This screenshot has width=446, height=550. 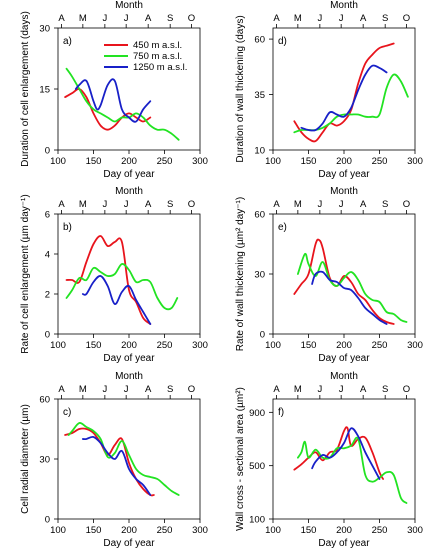 I want to click on y-tick-label: 4, so click(x=47, y=255).